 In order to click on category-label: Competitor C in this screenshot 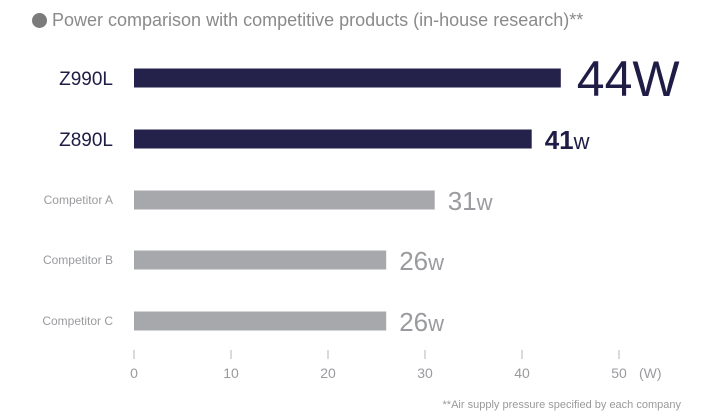, I will do `click(77, 321)`.